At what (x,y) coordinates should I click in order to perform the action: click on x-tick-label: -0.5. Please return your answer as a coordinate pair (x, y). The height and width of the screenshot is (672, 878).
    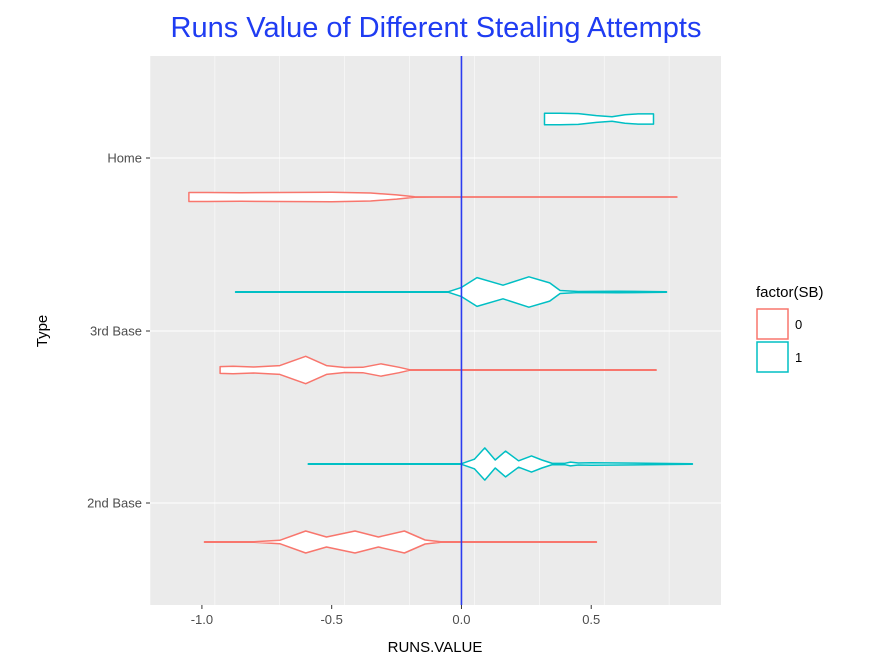
    Looking at the image, I should click on (331, 619).